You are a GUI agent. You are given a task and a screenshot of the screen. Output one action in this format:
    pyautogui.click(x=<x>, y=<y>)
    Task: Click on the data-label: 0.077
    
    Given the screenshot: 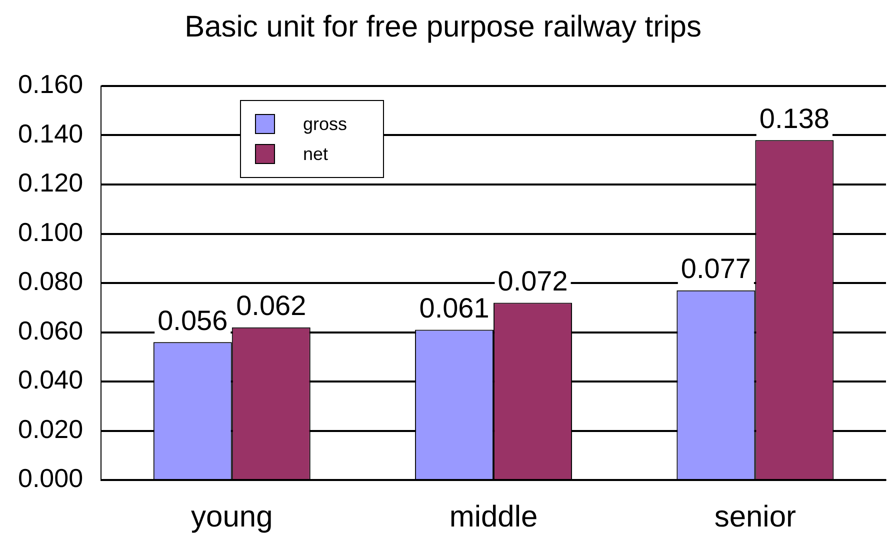 What is the action you would take?
    pyautogui.click(x=715, y=268)
    